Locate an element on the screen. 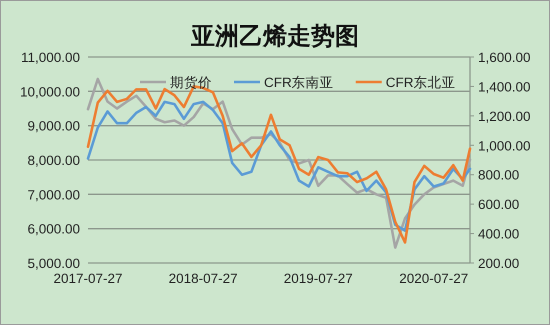 Image resolution: width=550 pixels, height=325 pixels. y-tick-label: 8,000.00 is located at coordinates (53, 160).